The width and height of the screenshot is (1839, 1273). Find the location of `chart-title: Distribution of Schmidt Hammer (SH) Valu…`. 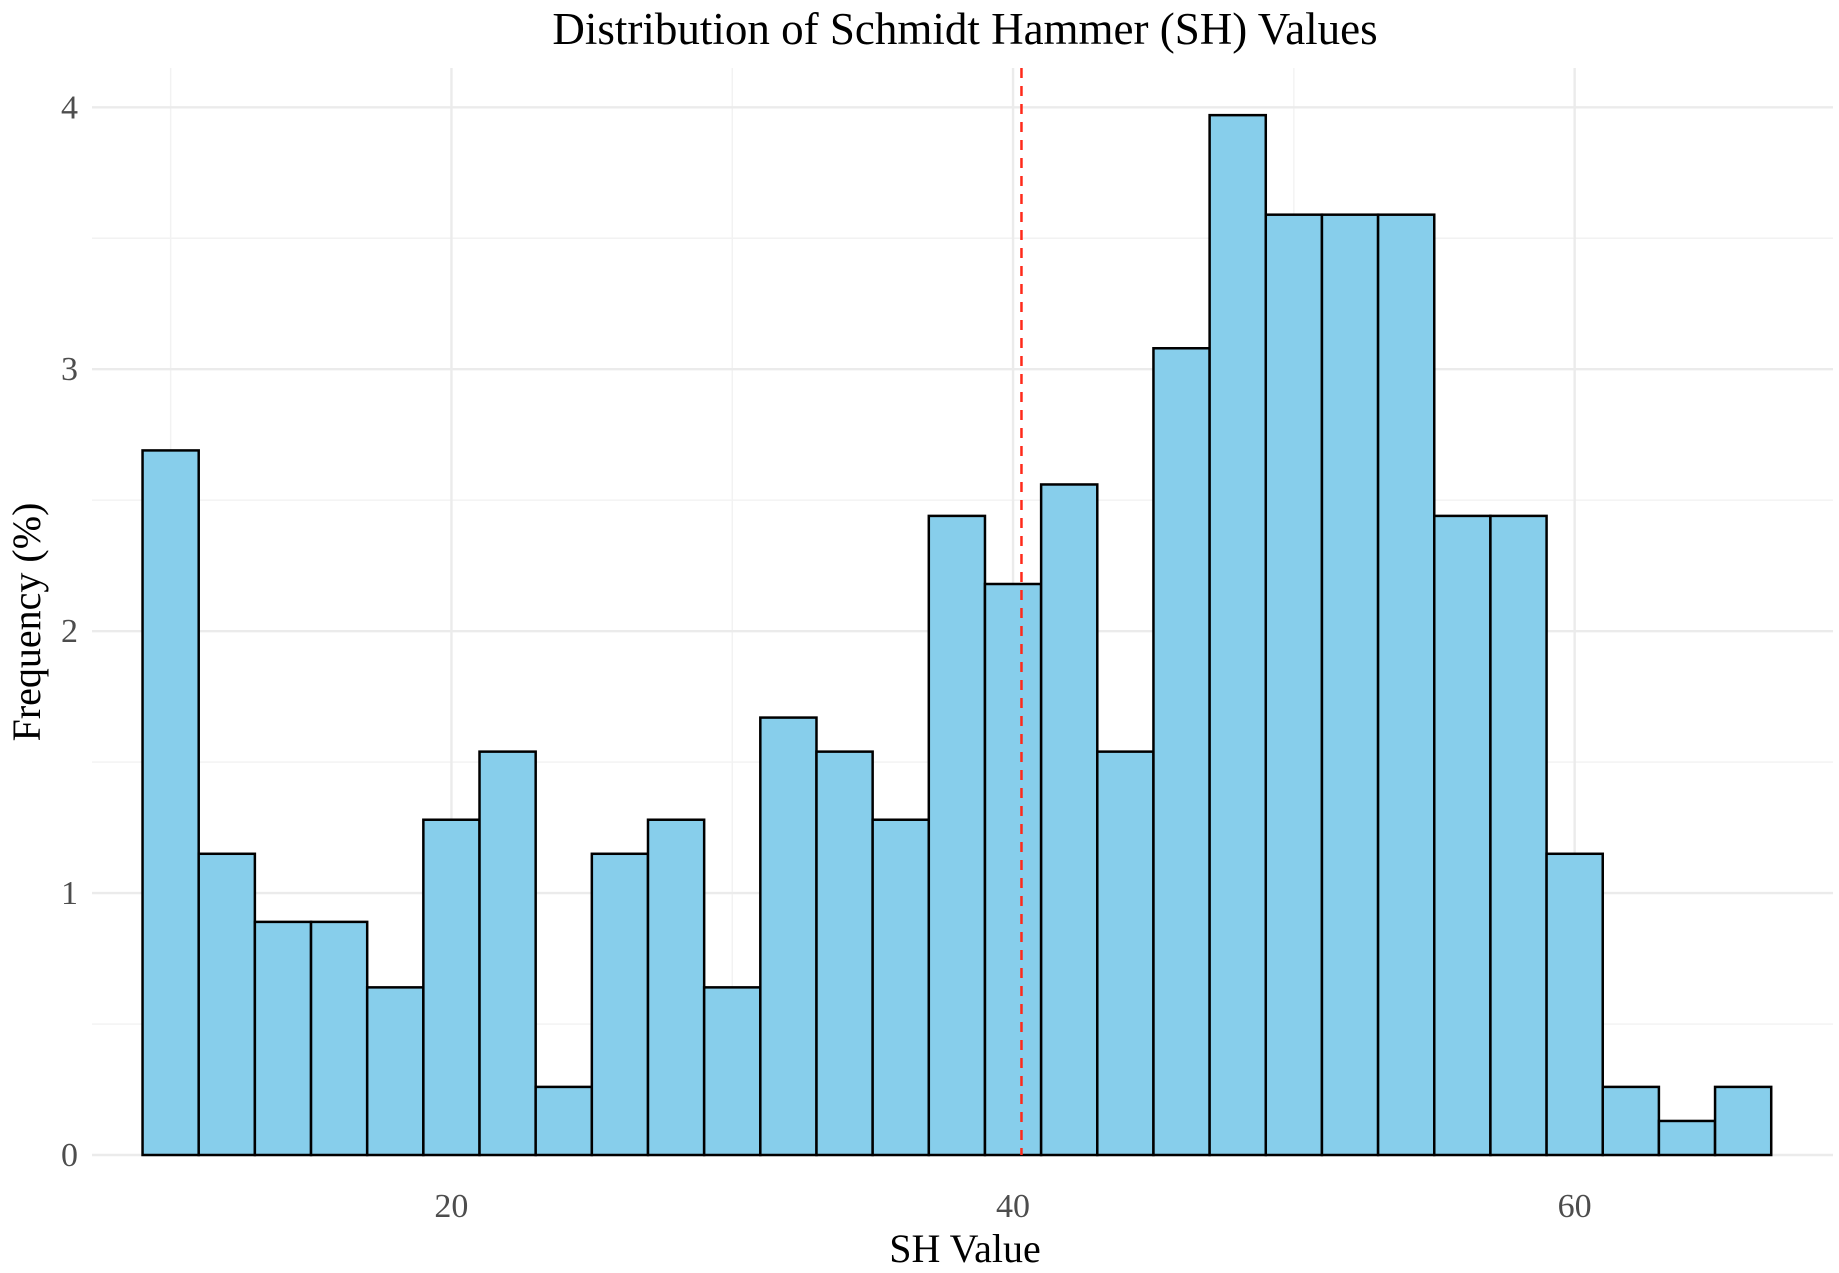

chart-title: Distribution of Schmidt Hammer (SH) Valu… is located at coordinates (964, 29).